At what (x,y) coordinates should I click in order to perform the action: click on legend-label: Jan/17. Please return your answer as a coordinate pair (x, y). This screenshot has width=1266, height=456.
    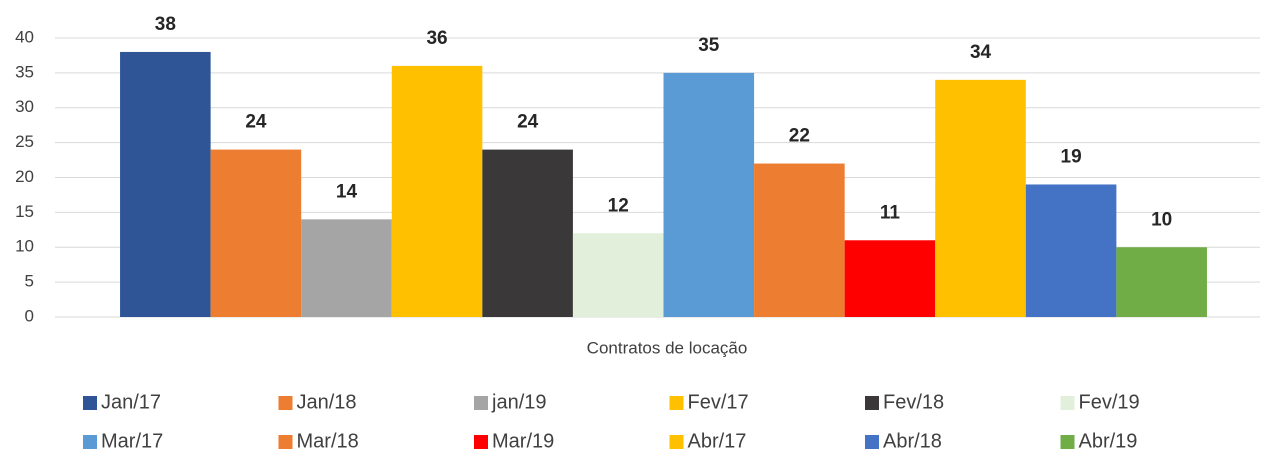
    Looking at the image, I should click on (131, 402).